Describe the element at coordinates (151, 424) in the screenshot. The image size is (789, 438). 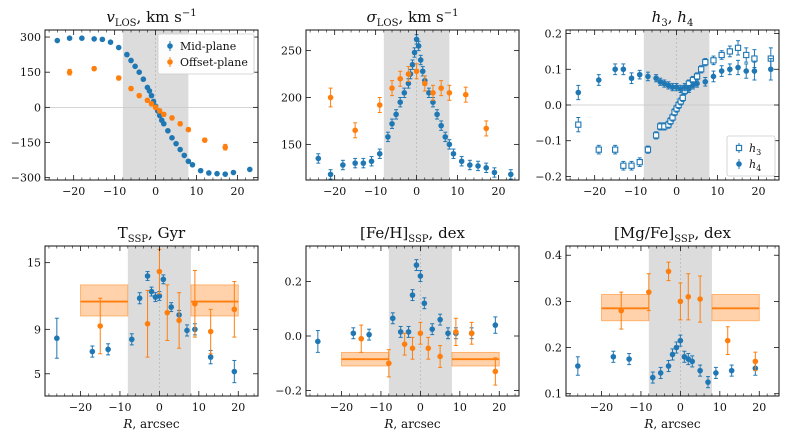
I see `x-axis-label: R, arcsec` at that location.